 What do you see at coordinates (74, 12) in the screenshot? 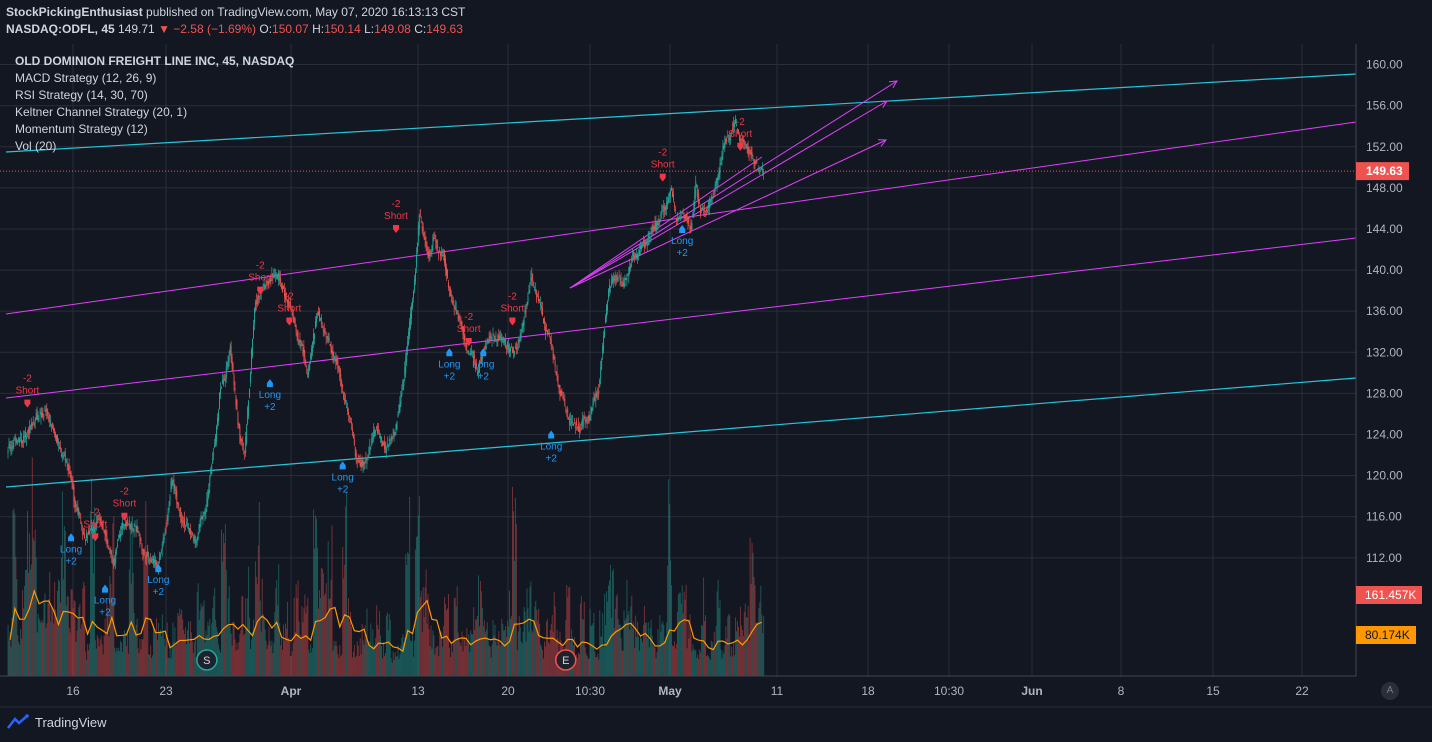
I see `author-name: StockPickingEnthusiast` at bounding box center [74, 12].